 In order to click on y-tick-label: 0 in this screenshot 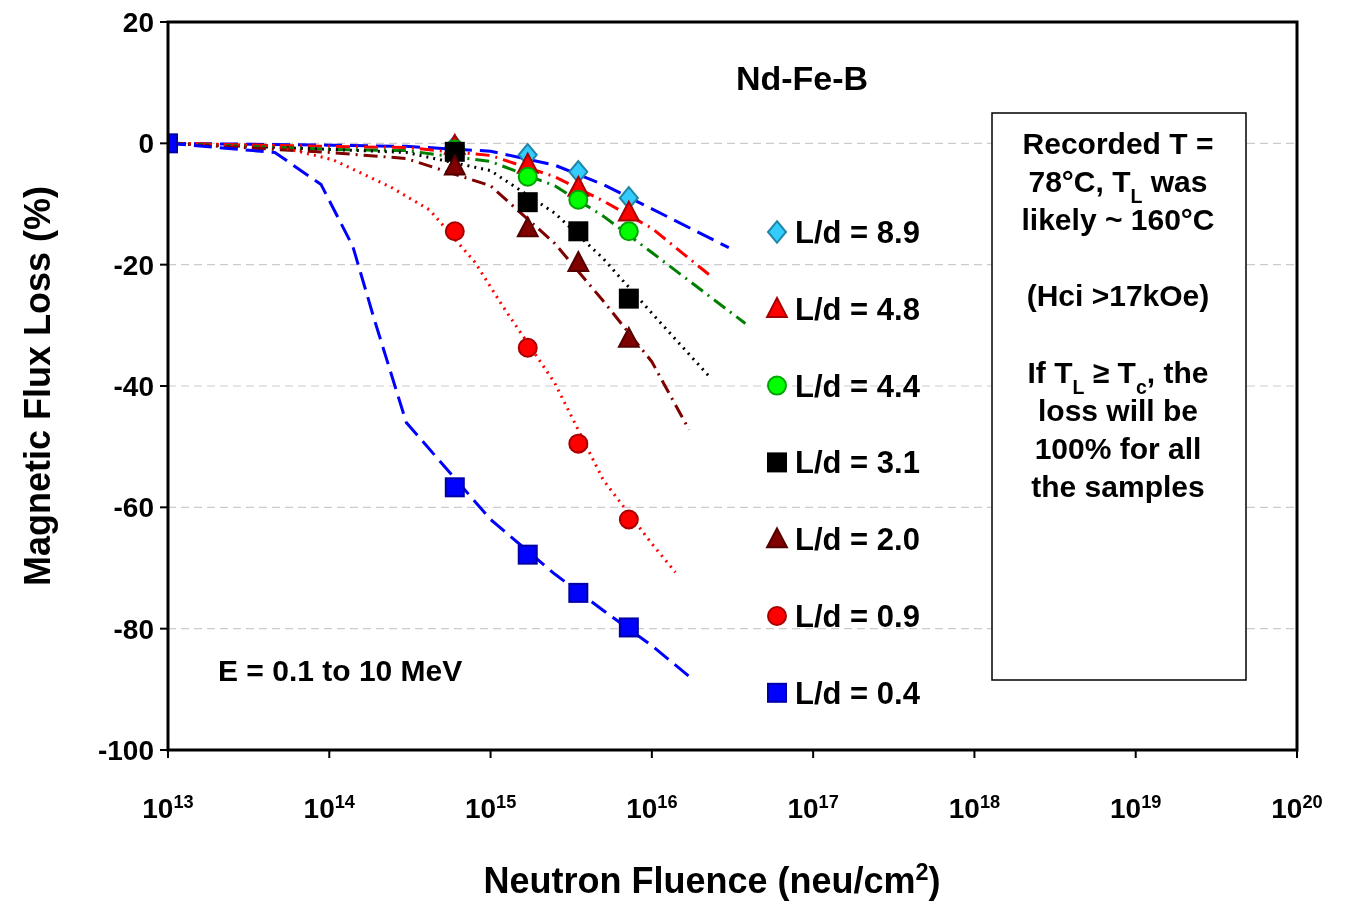, I will do `click(146, 144)`.